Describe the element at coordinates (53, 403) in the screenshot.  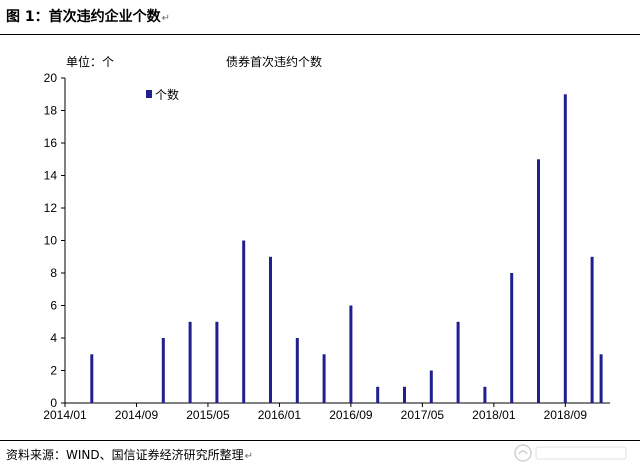
I see `y-tick-label: 0` at that location.